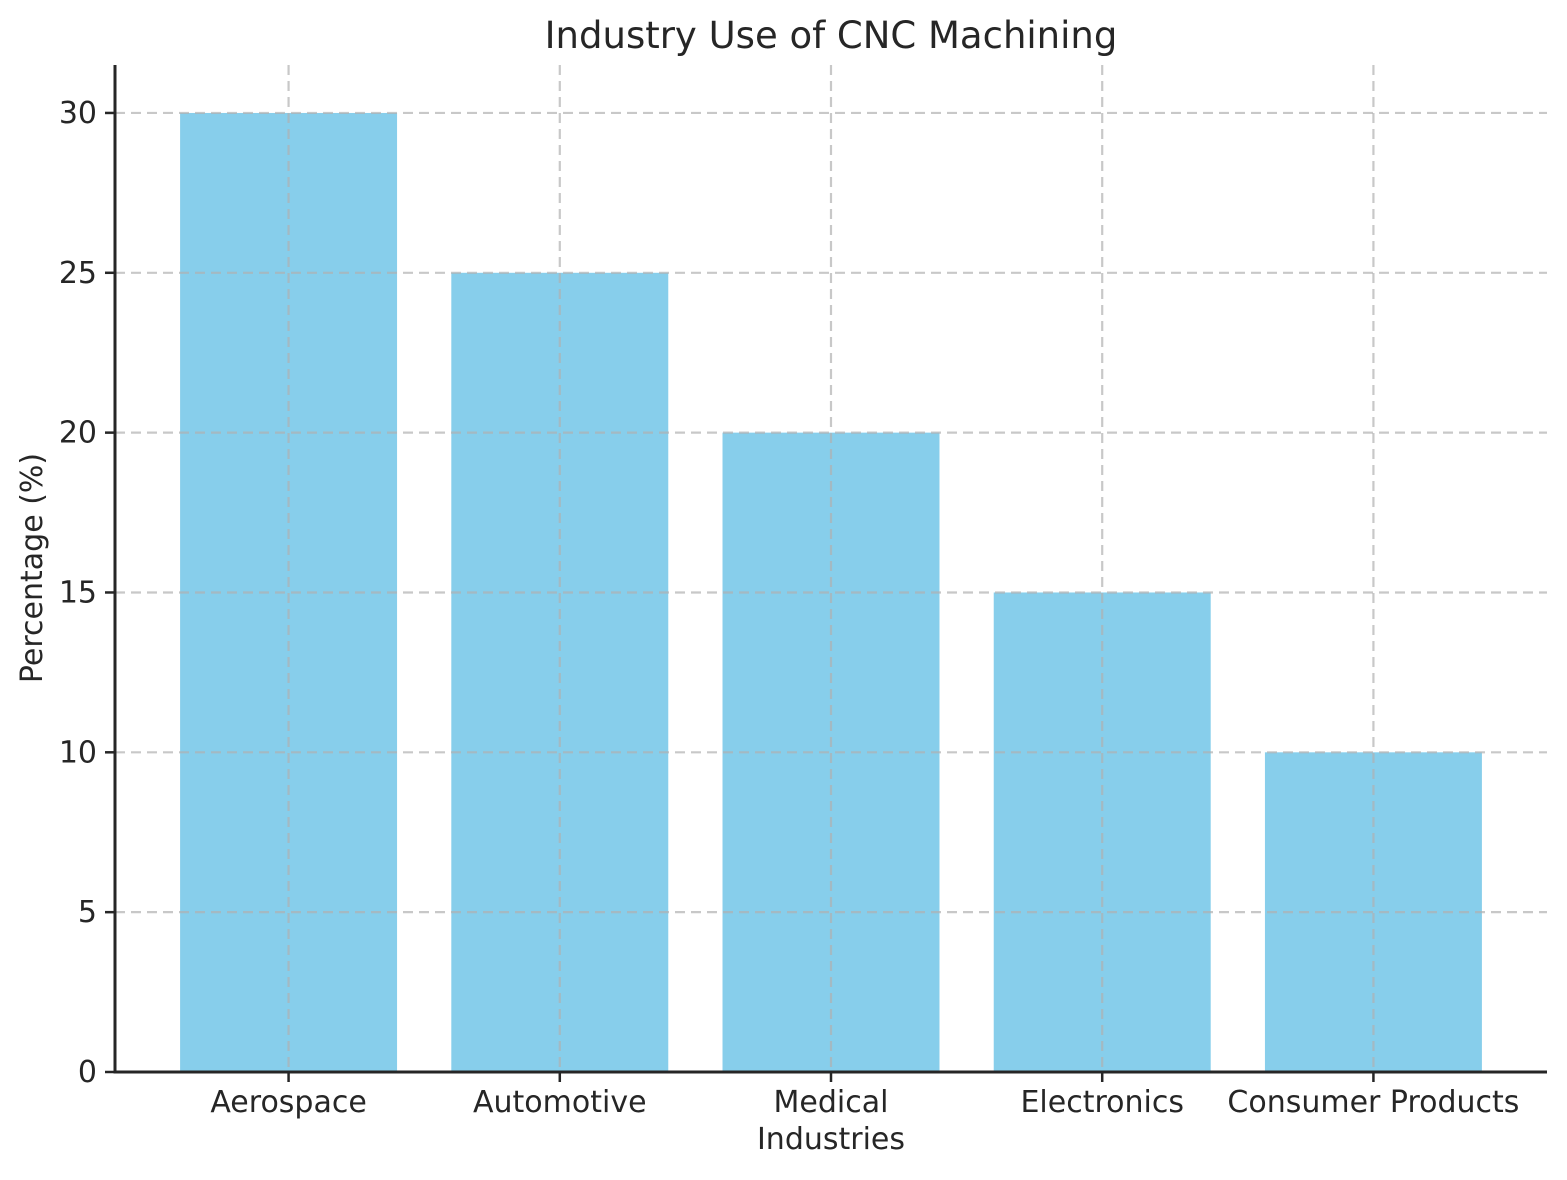  I want to click on x-tick-label: Medical, so click(831, 1102).